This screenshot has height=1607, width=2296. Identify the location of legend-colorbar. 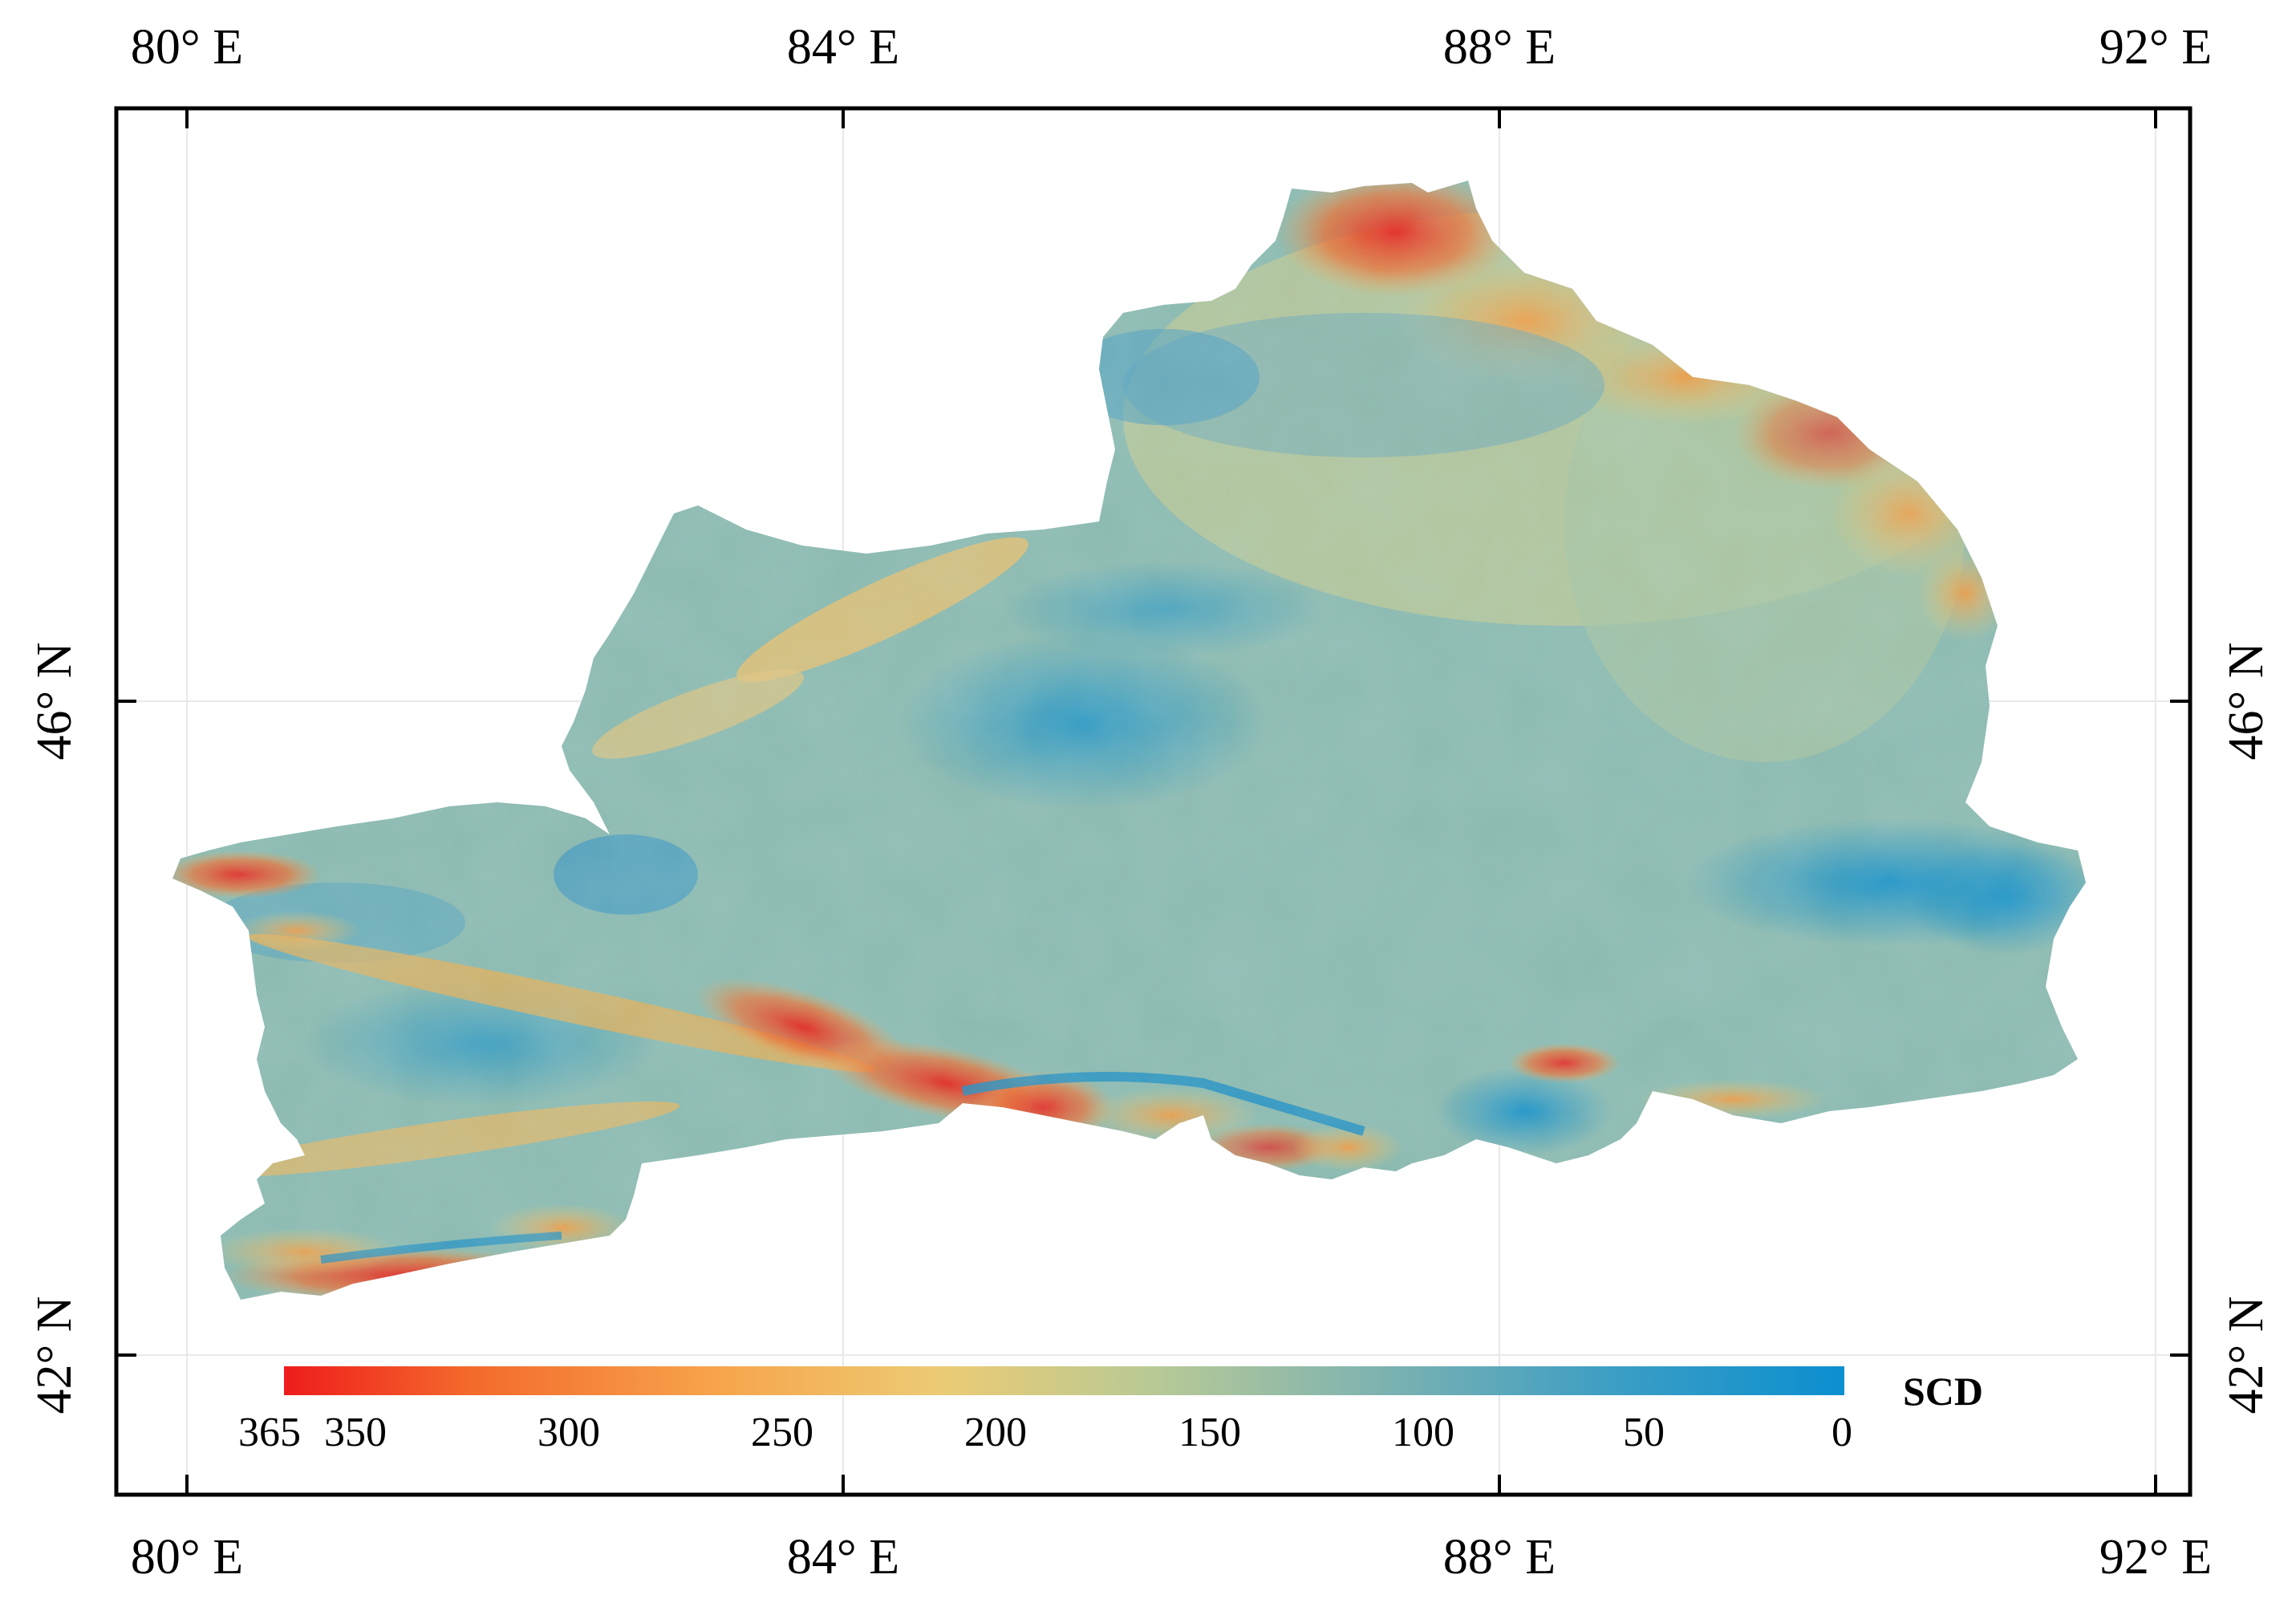
(1064, 1380).